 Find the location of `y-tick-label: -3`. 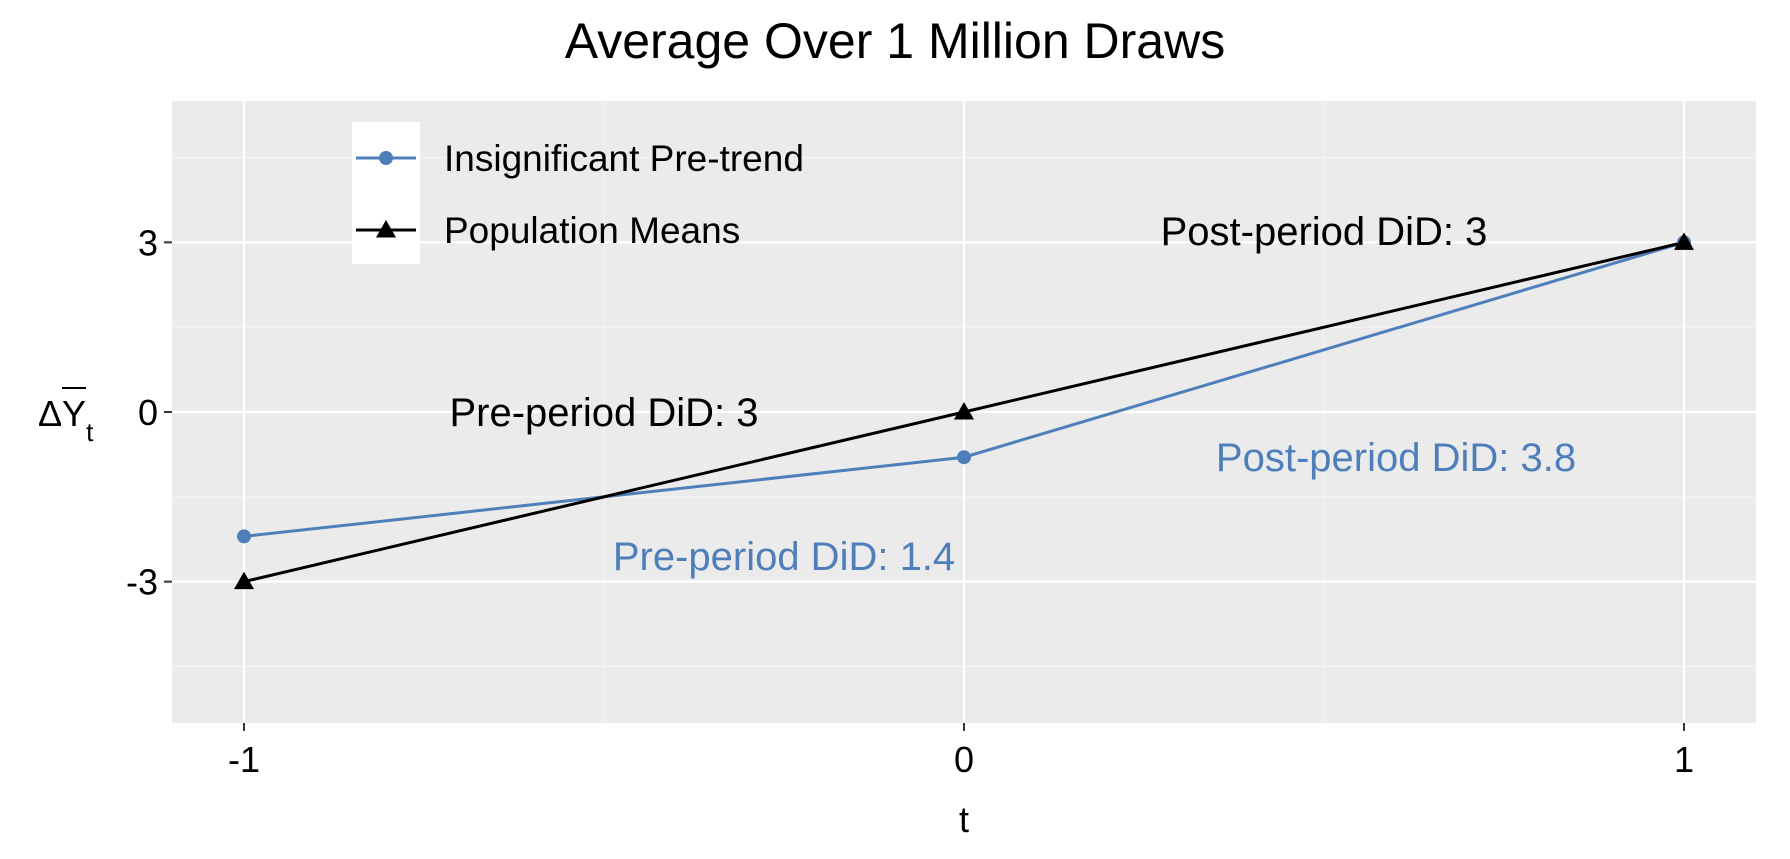

y-tick-label: -3 is located at coordinates (142, 582).